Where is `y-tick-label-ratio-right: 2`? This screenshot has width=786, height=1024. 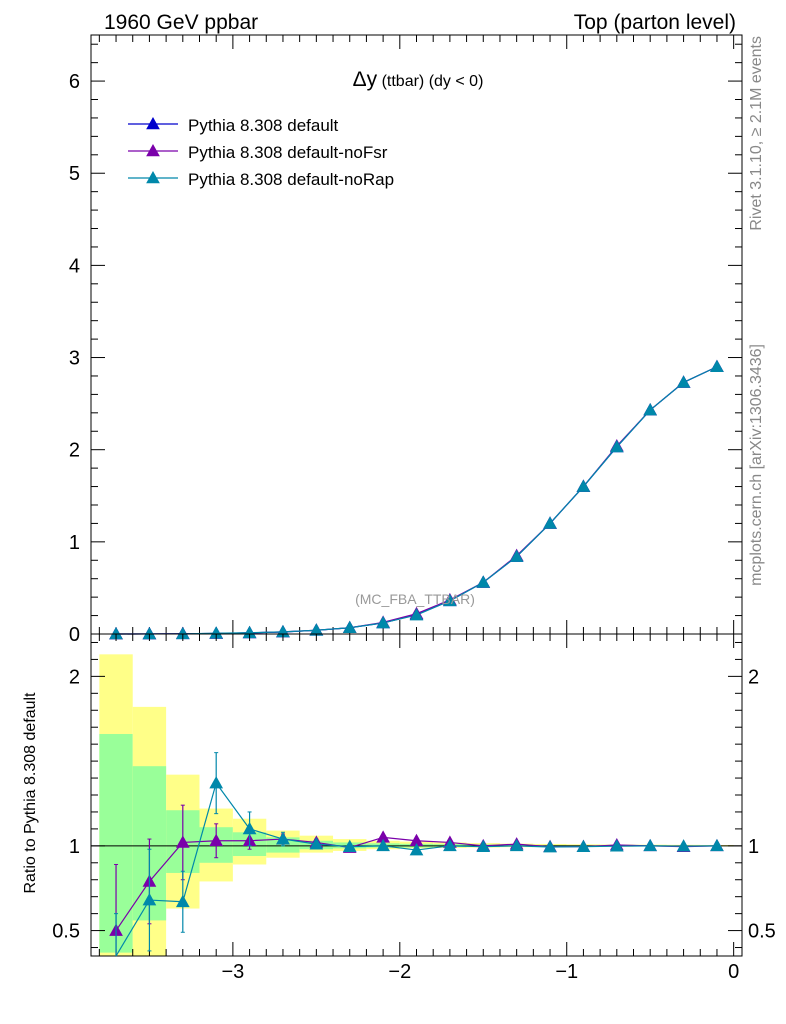
y-tick-label-ratio-right: 2 is located at coordinates (753, 677).